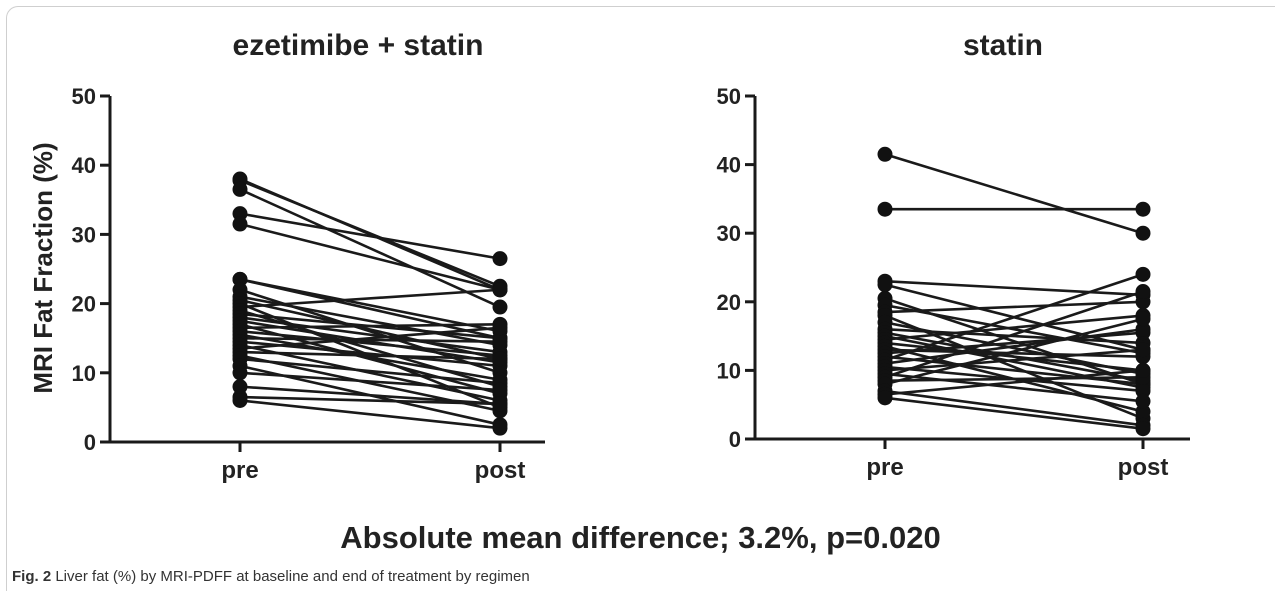 The width and height of the screenshot is (1281, 597). What do you see at coordinates (358, 45) in the screenshot?
I see `chart-title: ezetimibe + statin` at bounding box center [358, 45].